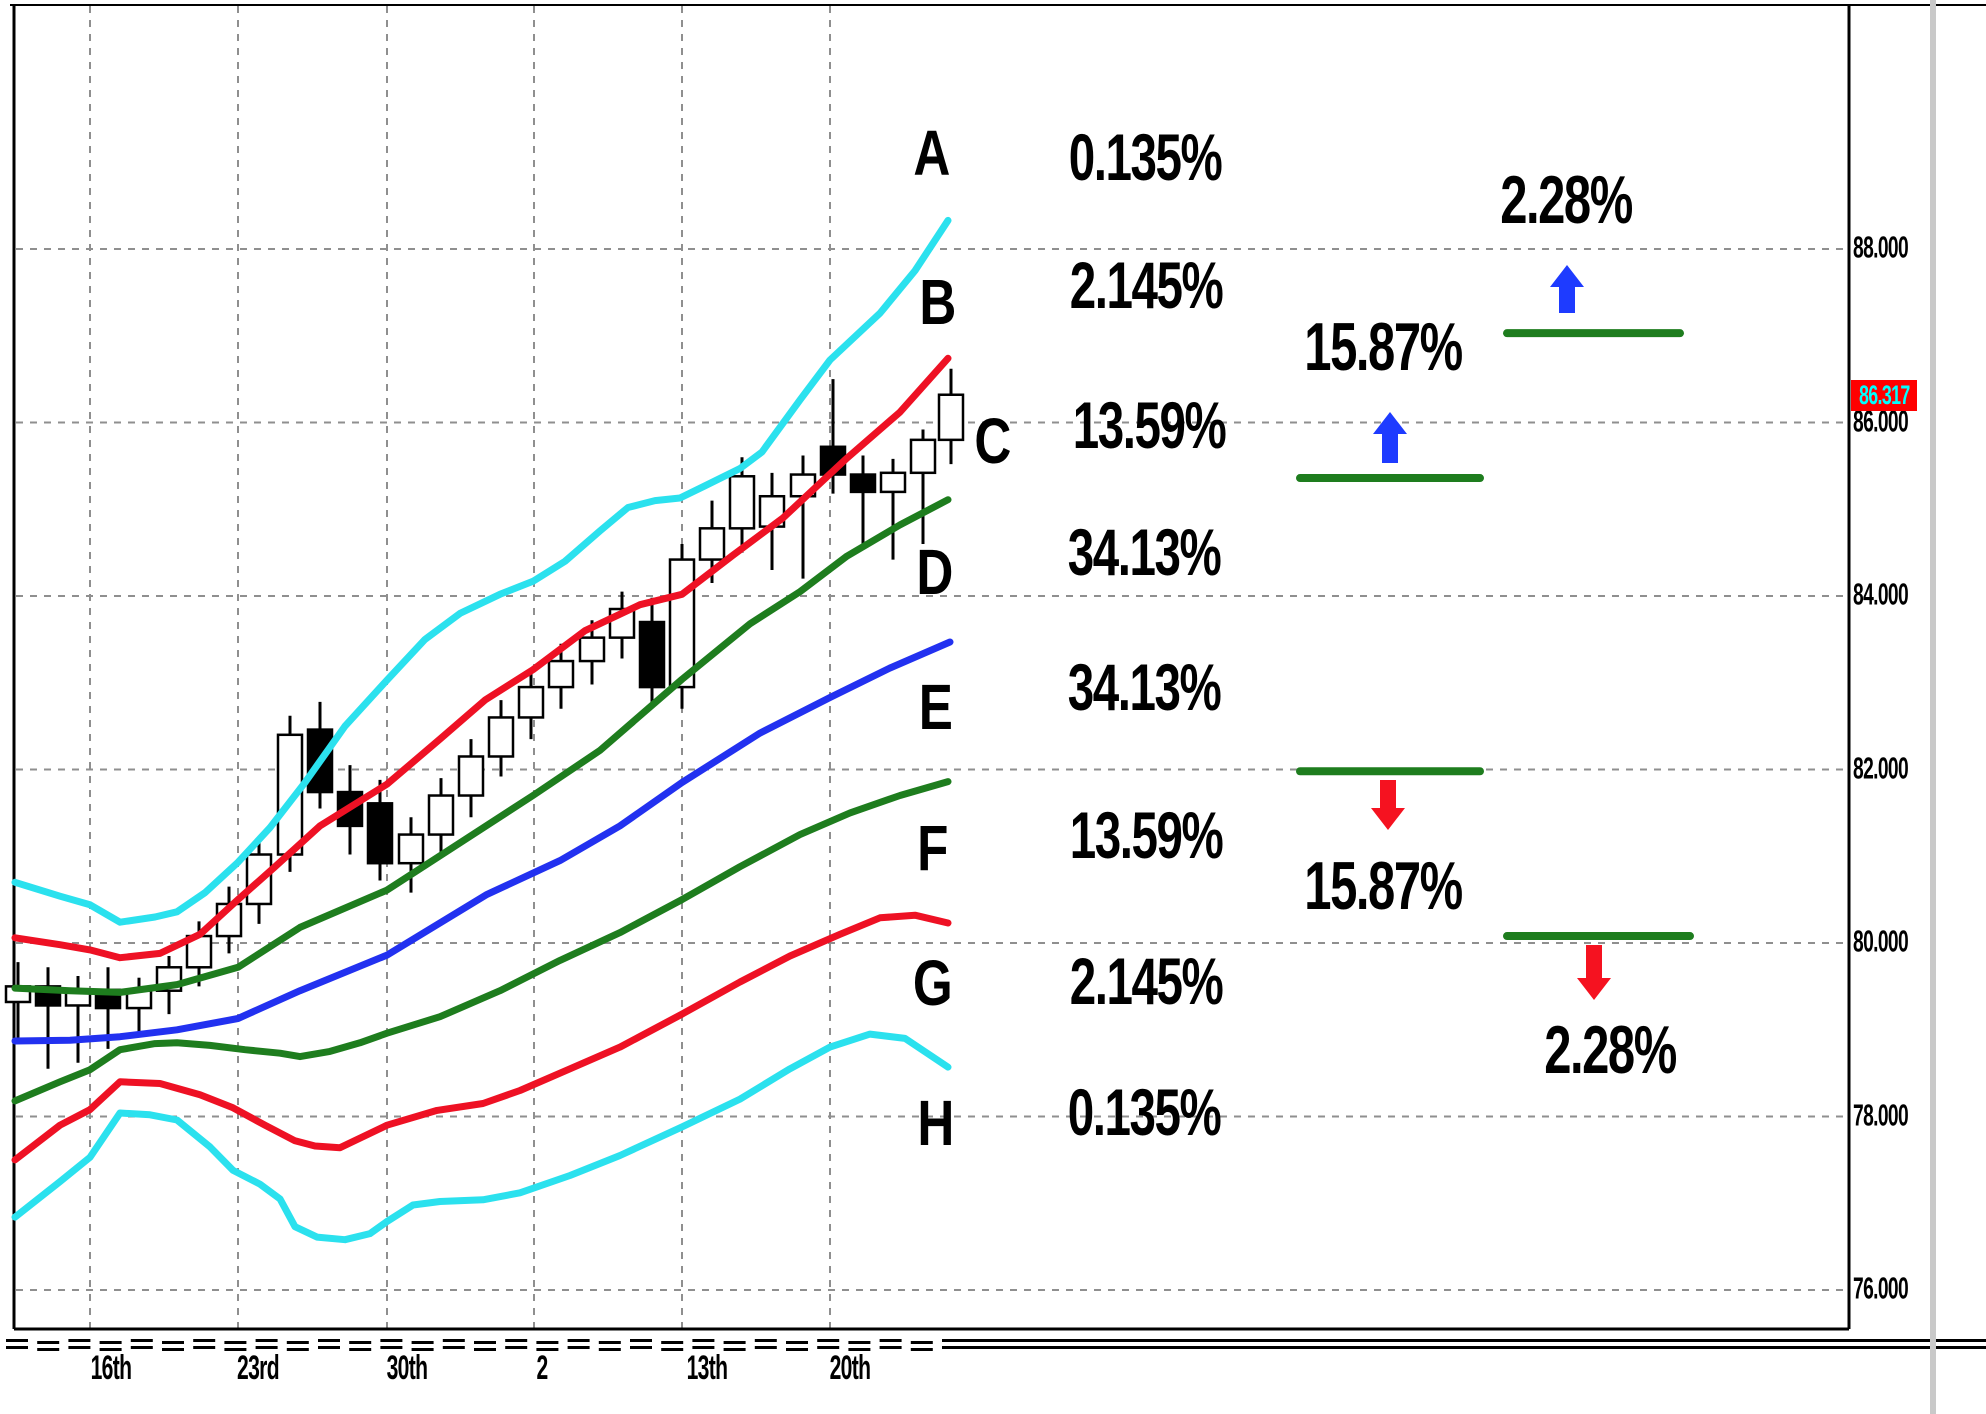  I want to click on last-price-badge: 86.317, so click(1884, 395).